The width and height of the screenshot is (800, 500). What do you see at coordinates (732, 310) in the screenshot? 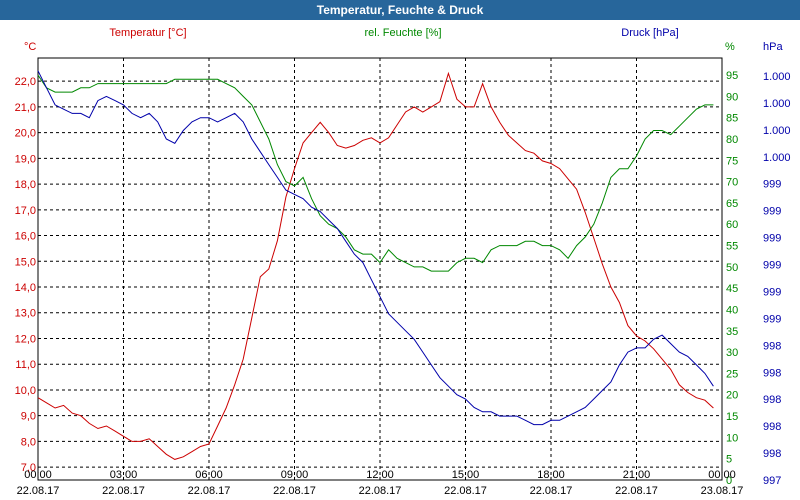
I see `humidity-tick-label: 40` at bounding box center [732, 310].